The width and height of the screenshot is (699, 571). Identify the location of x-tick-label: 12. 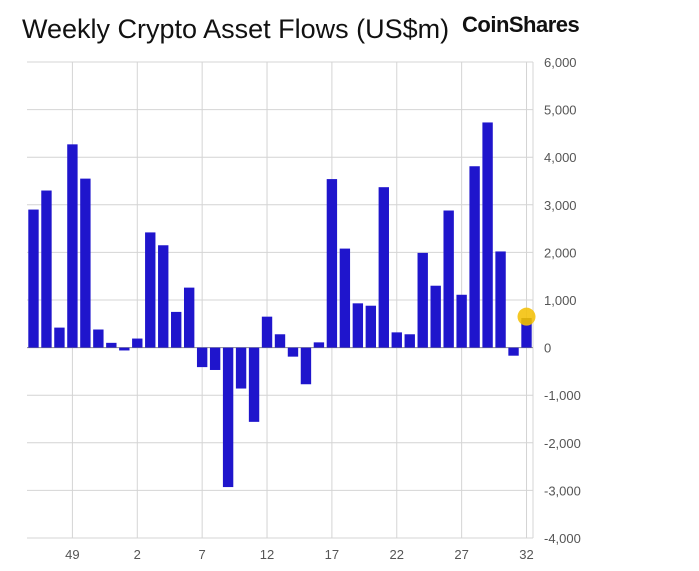
(267, 554).